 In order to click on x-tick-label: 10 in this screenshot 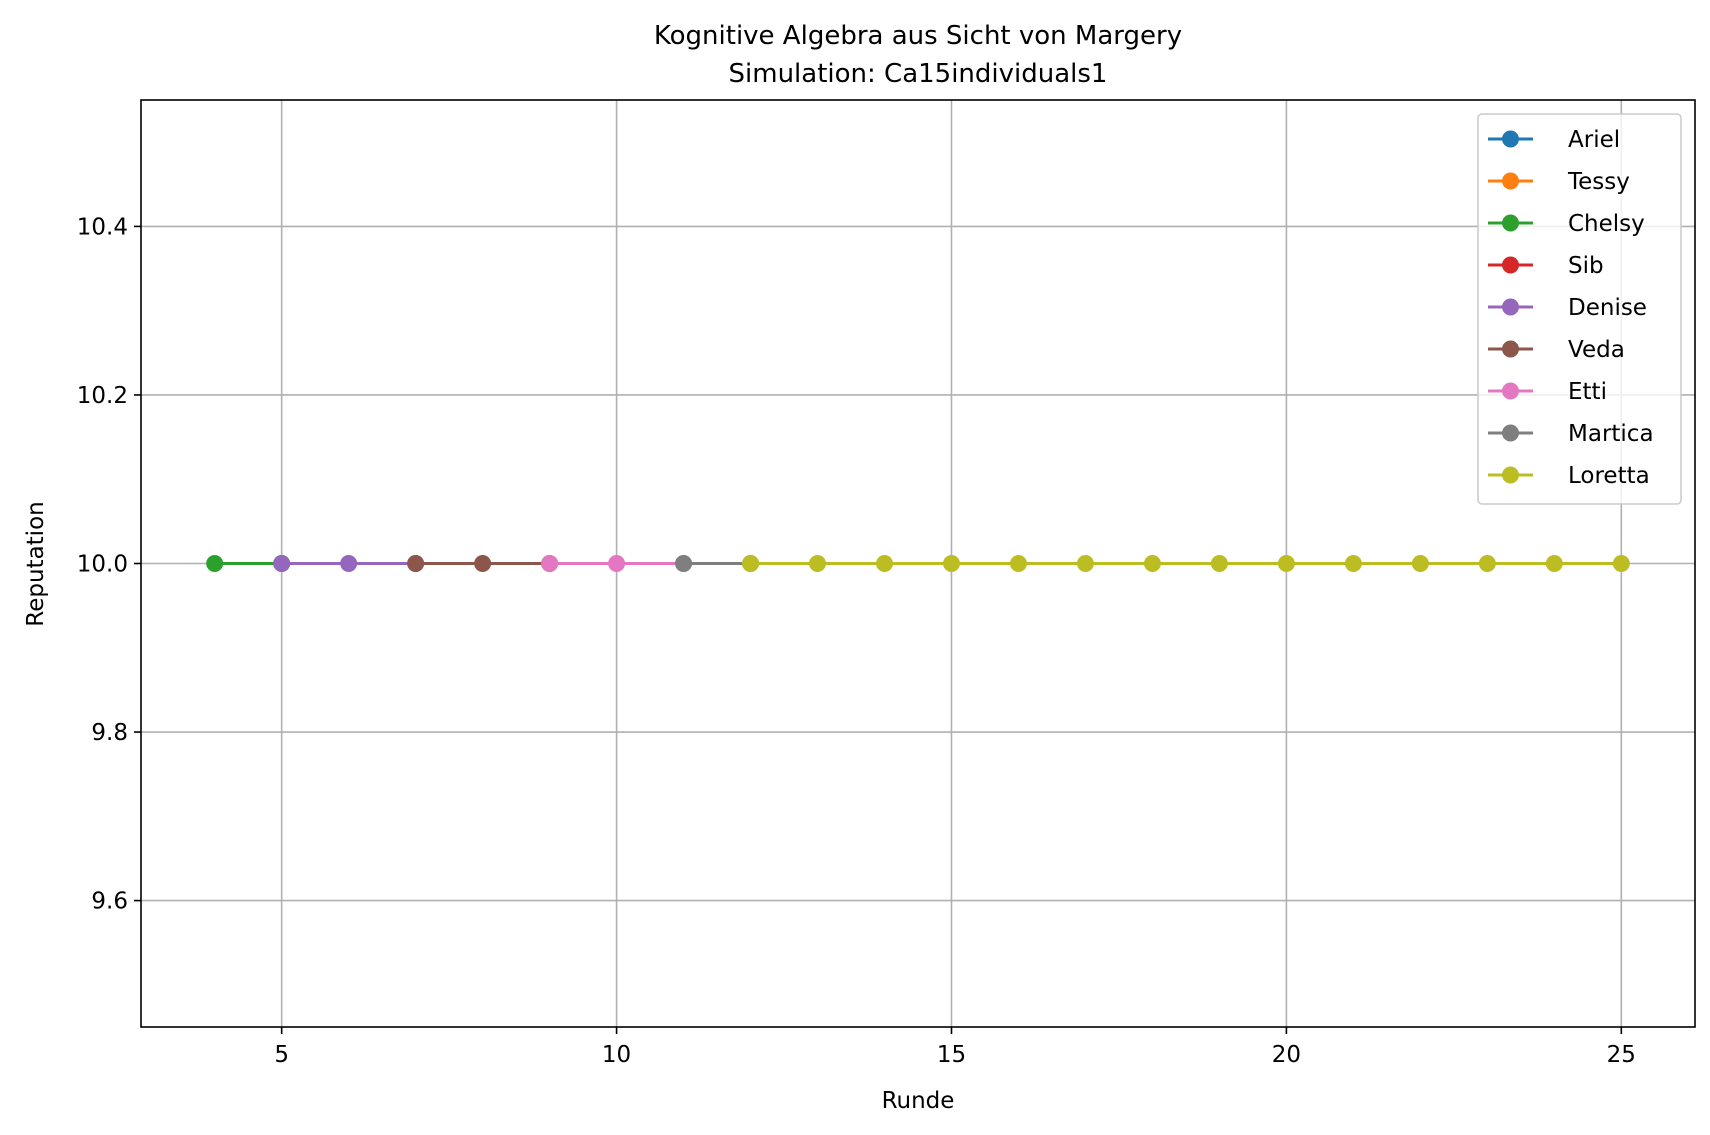, I will do `click(616, 1055)`.